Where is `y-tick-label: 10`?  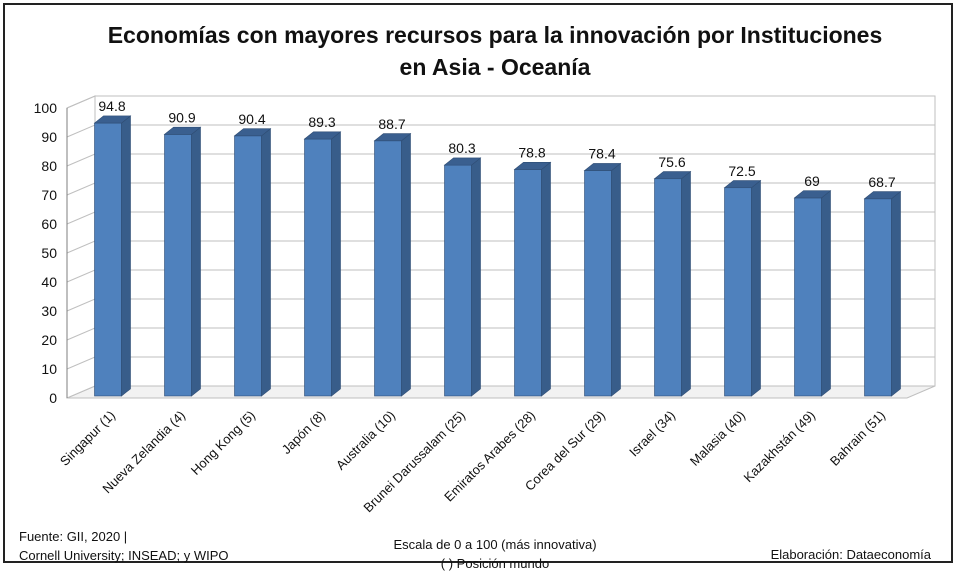
y-tick-label: 10 is located at coordinates (49, 369).